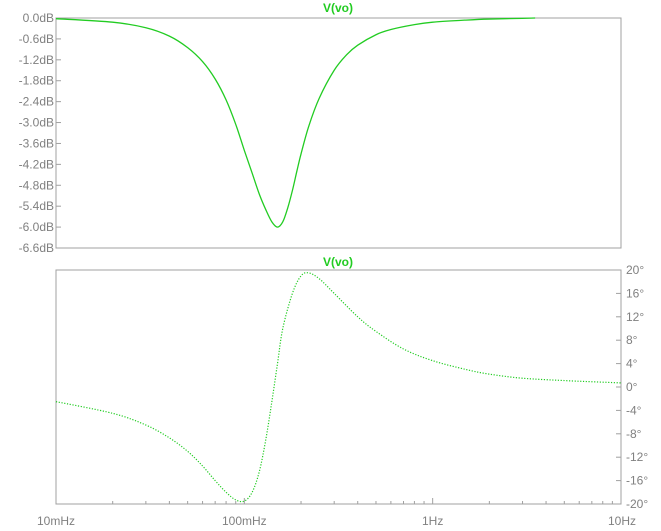 The width and height of the screenshot is (661, 531). What do you see at coordinates (632, 364) in the screenshot?
I see `y-tick-label: 4°` at bounding box center [632, 364].